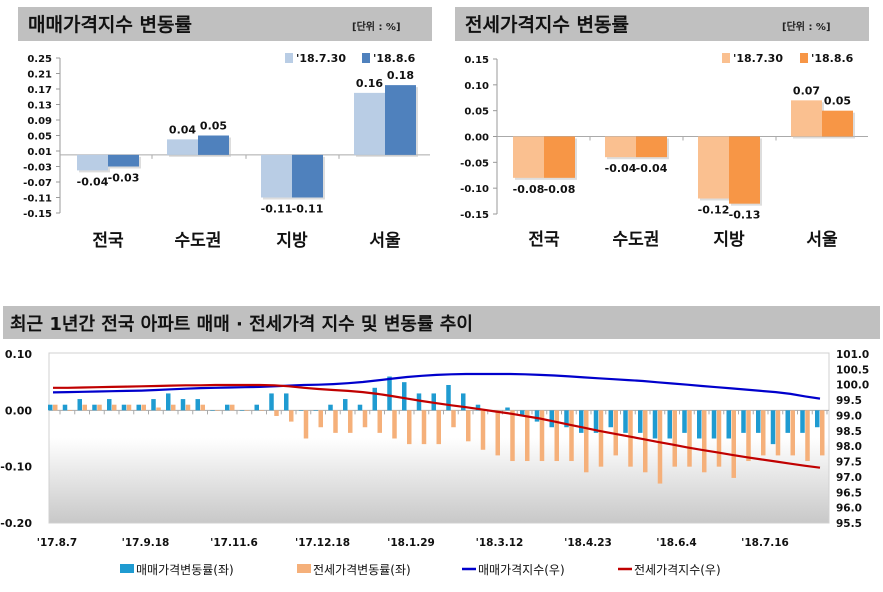  What do you see at coordinates (146, 543) in the screenshot?
I see `x-tick-label: '17.9.18` at bounding box center [146, 543].